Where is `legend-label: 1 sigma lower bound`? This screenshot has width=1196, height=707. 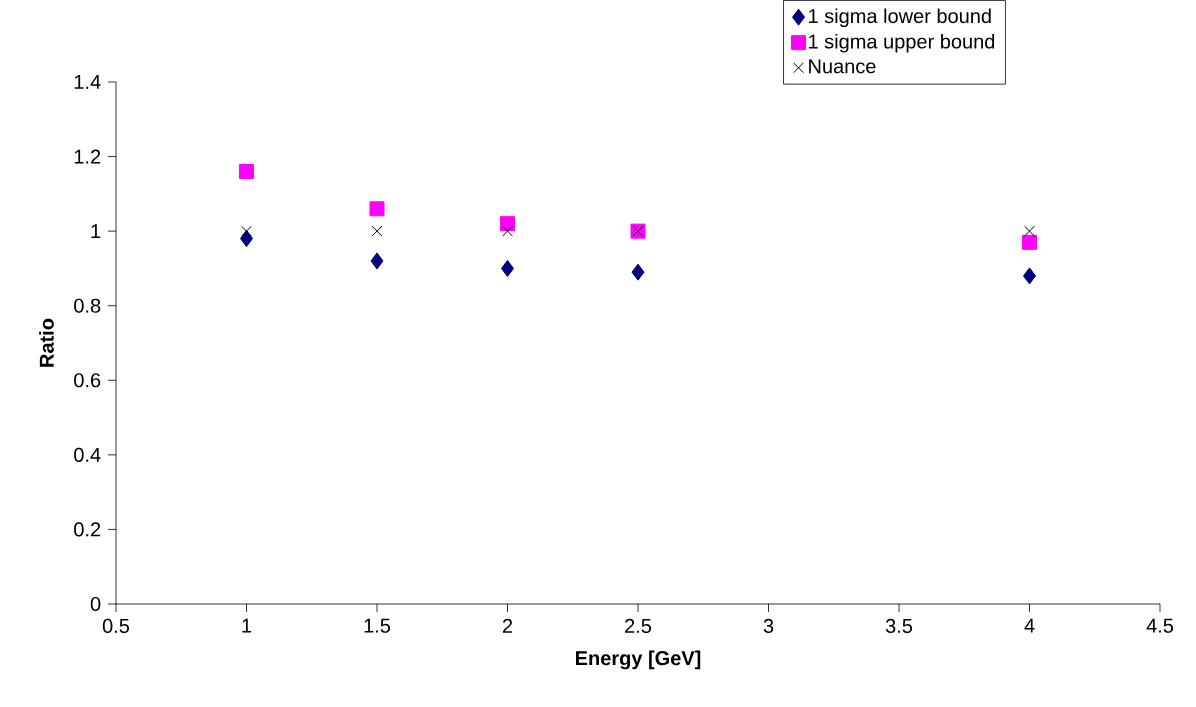
legend-label: 1 sigma lower bound is located at coordinates (900, 18).